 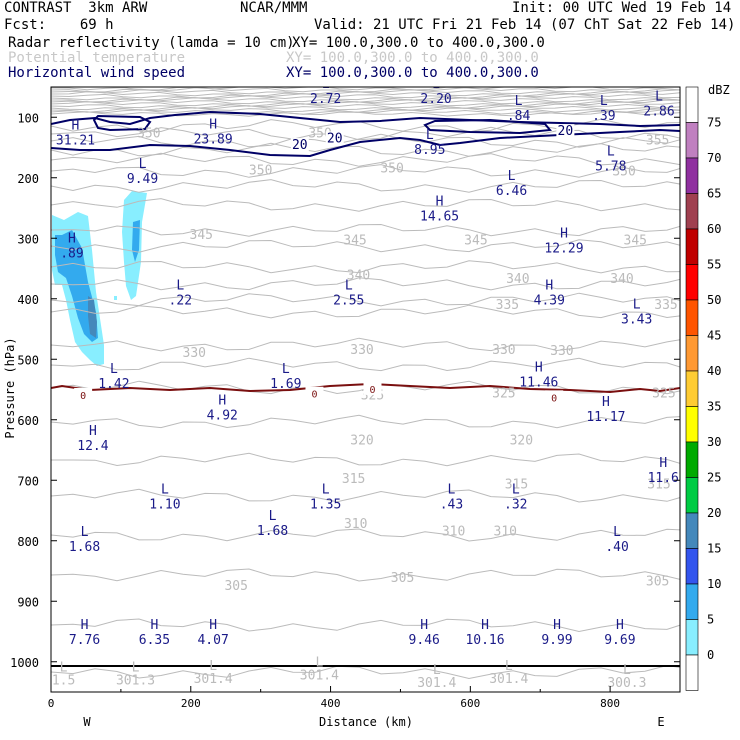 I want to click on field-reflectivity-xy: XY= 100.0,300.0 to 400.0,300.0, so click(x=418, y=43).